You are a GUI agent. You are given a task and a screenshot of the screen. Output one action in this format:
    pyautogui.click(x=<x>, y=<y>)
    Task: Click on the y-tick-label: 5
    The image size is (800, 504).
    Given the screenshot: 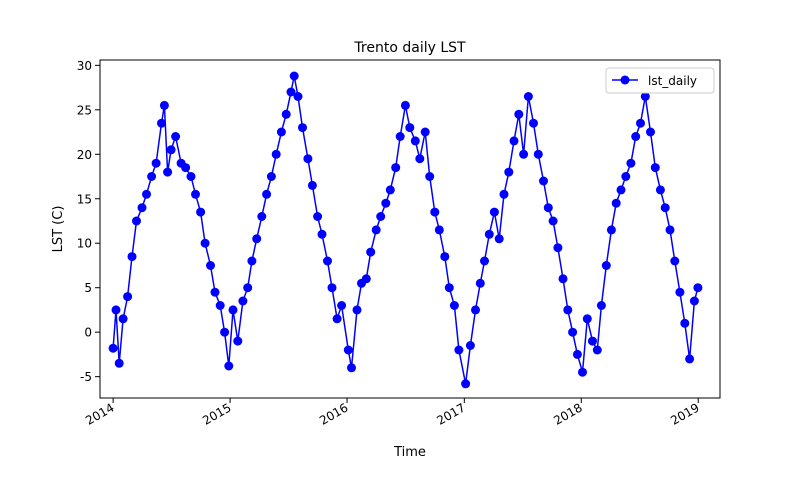 What is the action you would take?
    pyautogui.click(x=88, y=288)
    